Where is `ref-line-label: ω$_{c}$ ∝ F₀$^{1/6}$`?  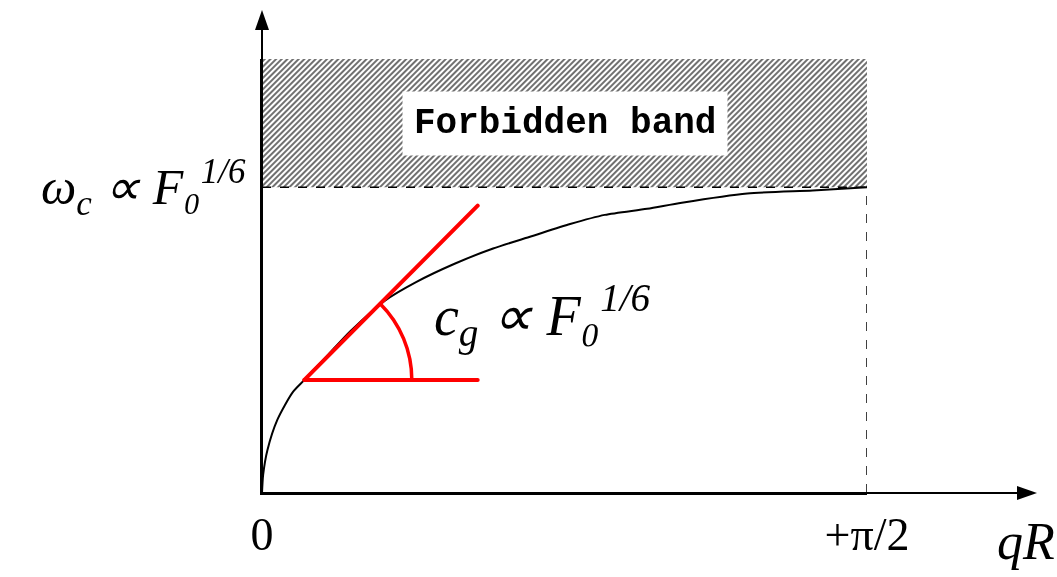 ref-line-label: ω$_{c}$ ∝ F₀$^{1/6}$ is located at coordinates (144, 187).